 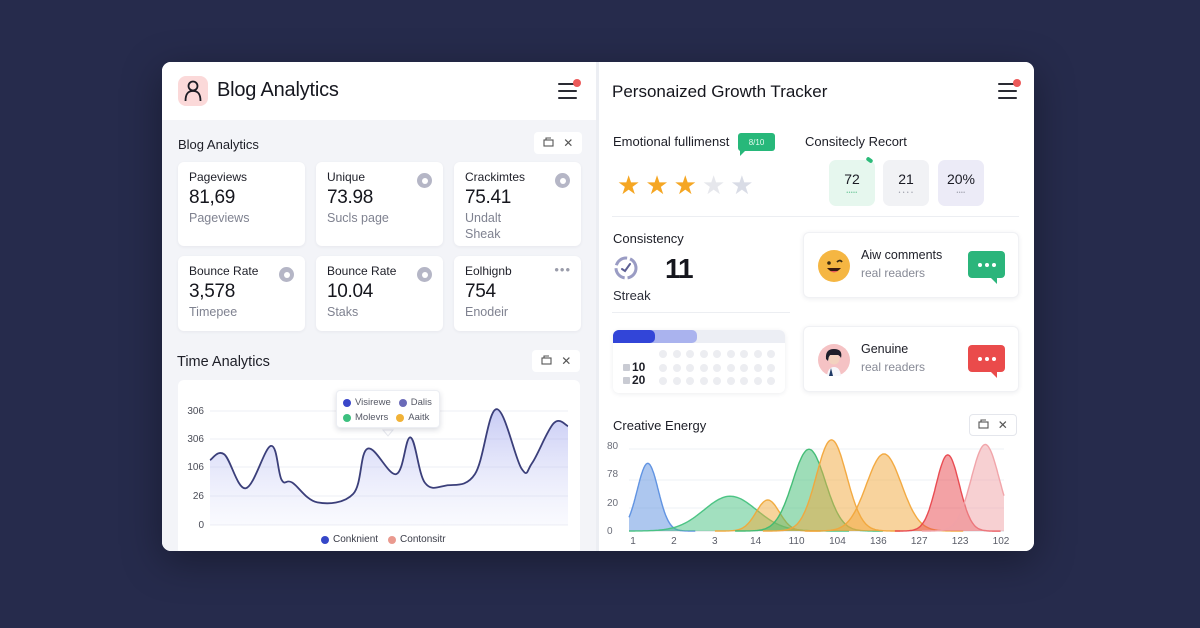 I want to click on comment-card-genuine: Genuine real readers, so click(x=911, y=359).